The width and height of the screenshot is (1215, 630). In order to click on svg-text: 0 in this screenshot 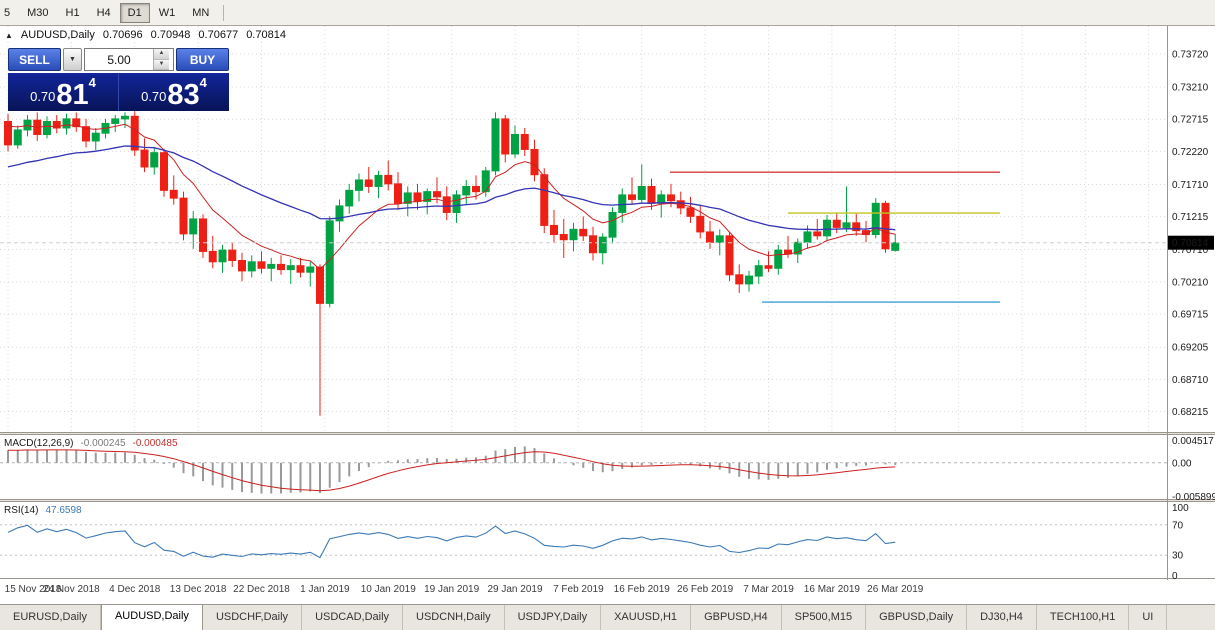, I will do `click(1175, 576)`.